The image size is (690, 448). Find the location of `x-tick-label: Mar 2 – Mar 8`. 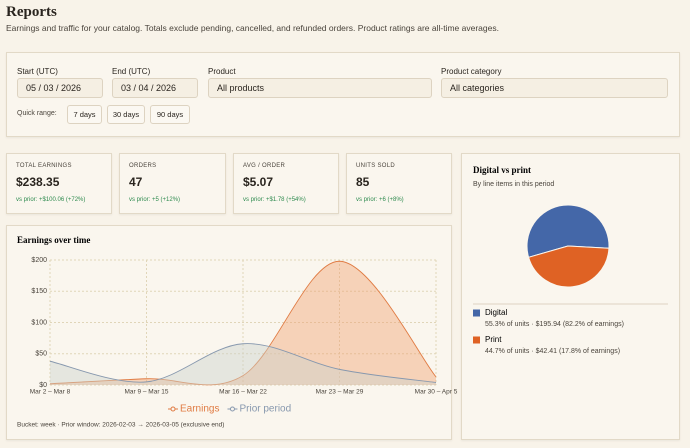

x-tick-label: Mar 2 – Mar 8 is located at coordinates (50, 392).